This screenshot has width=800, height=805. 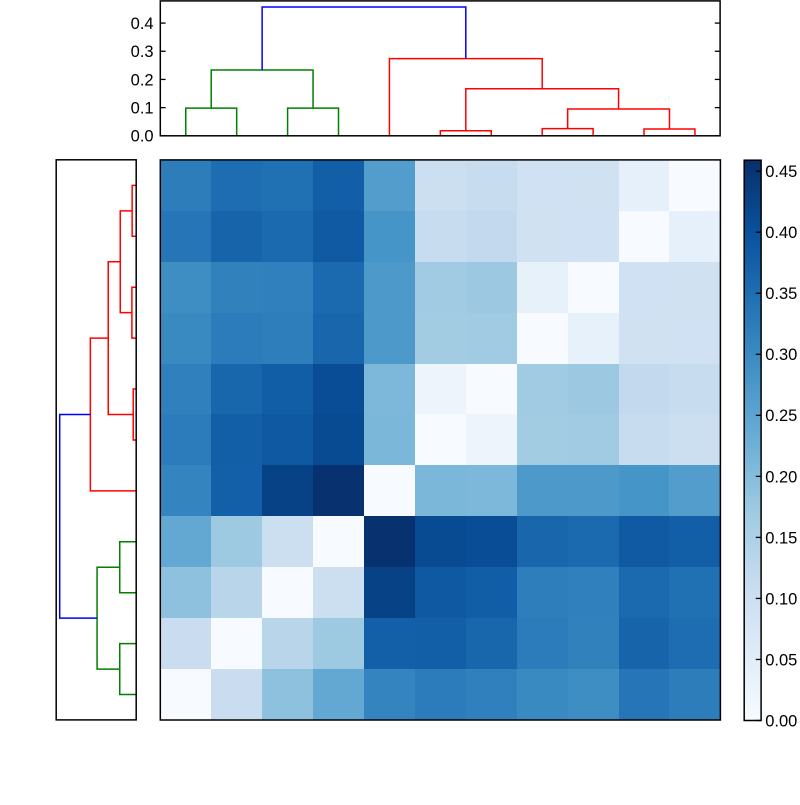 I want to click on svg-text: 0.0, so click(x=142, y=137).